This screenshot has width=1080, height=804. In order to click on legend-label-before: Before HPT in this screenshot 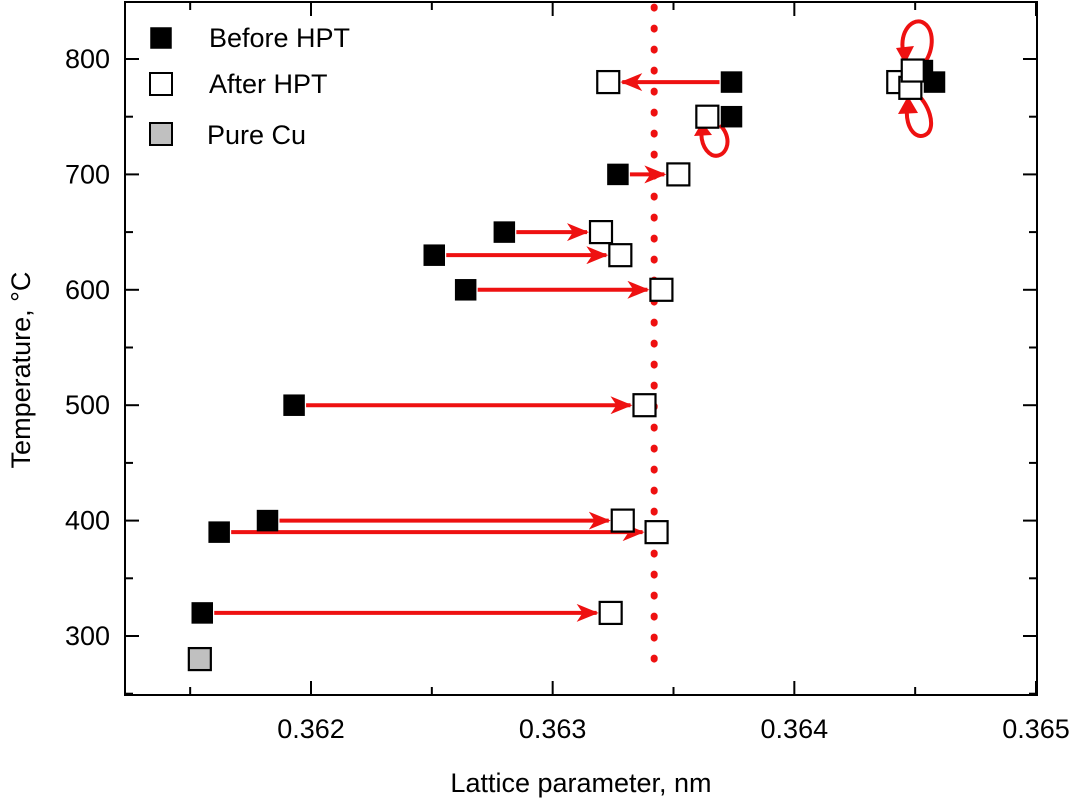, I will do `click(279, 38)`.